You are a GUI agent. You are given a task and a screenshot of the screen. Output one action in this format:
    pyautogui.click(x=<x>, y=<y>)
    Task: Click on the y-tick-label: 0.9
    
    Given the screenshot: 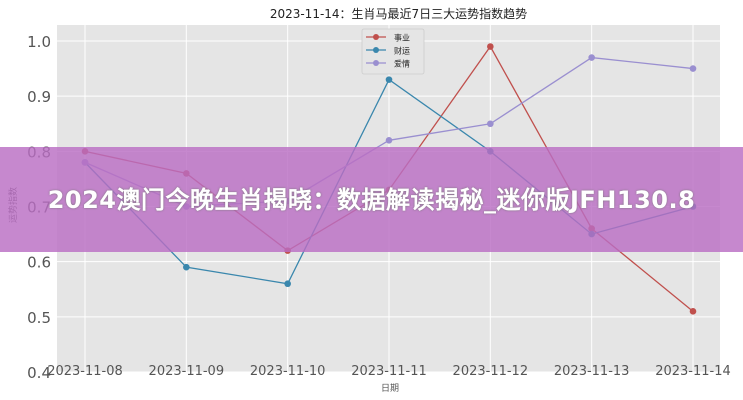 What is the action you would take?
    pyautogui.click(x=39, y=97)
    